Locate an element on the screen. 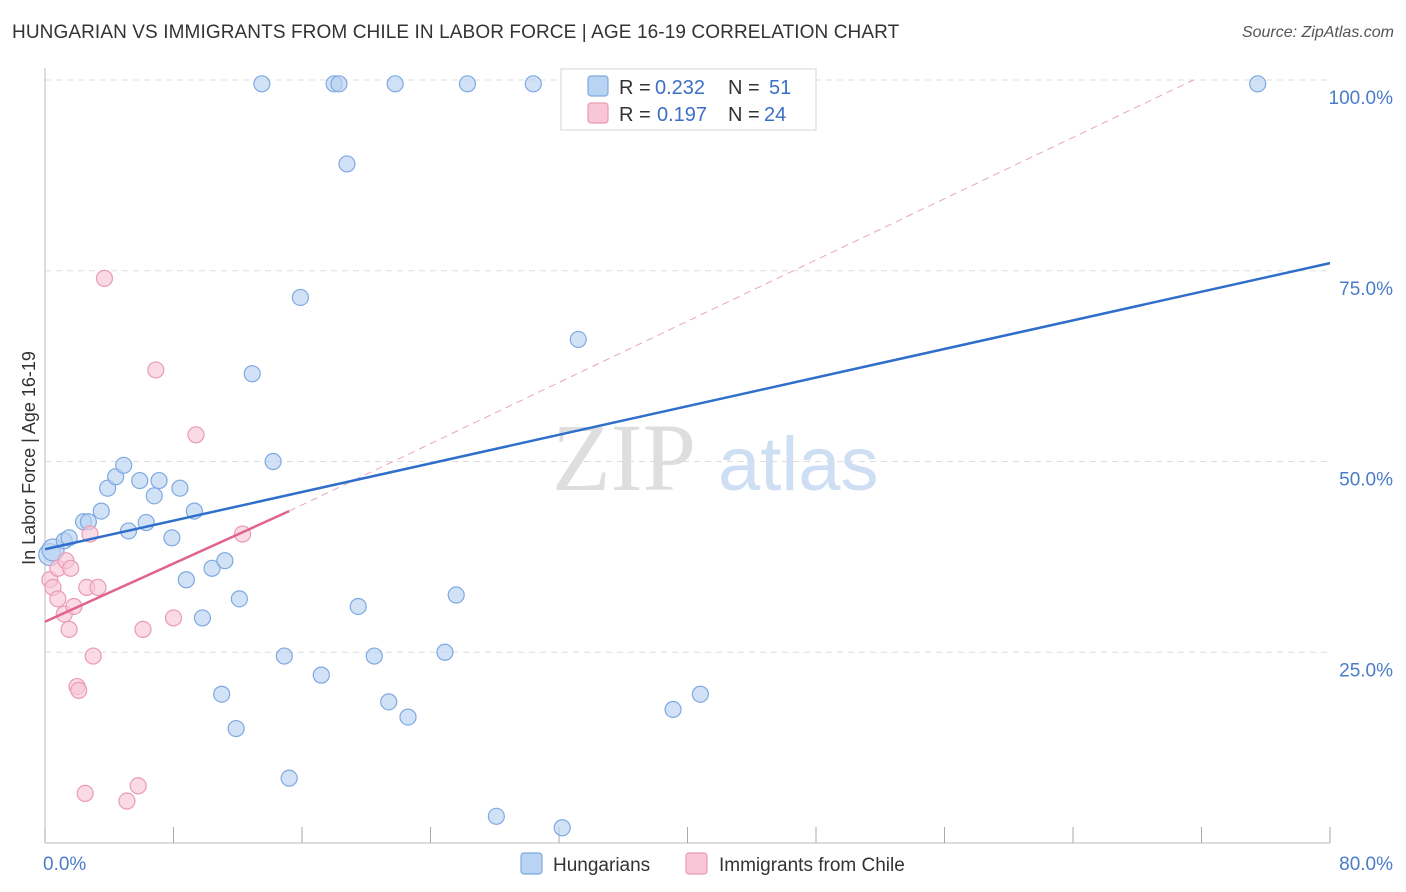 This screenshot has height=892, width=1406. legend-r-label-1: R = is located at coordinates (635, 88).